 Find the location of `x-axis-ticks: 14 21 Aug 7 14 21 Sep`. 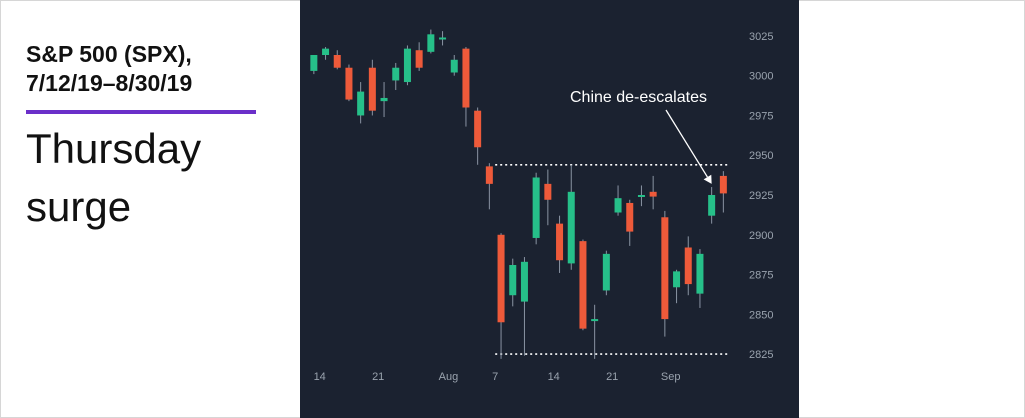

x-axis-ticks: 14 21 Aug 7 14 21 Sep is located at coordinates (497, 377).